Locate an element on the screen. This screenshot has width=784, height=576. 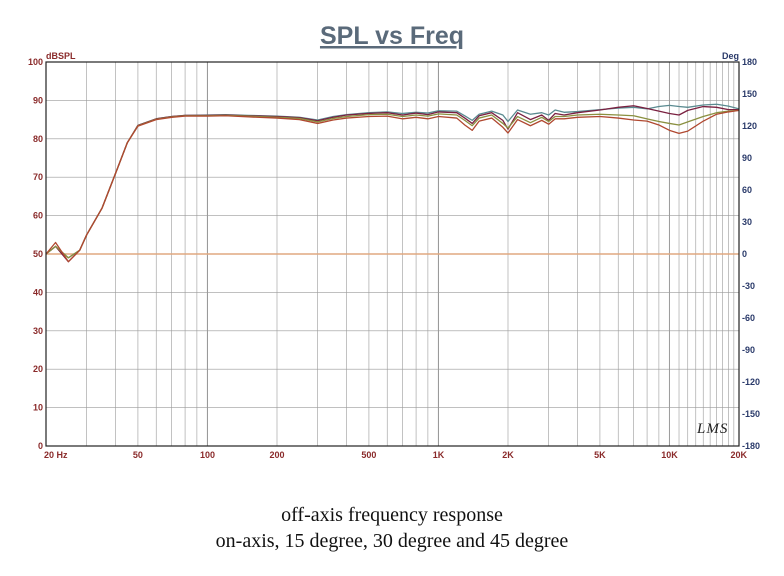
right-tick-label: 150 is located at coordinates (749, 94).